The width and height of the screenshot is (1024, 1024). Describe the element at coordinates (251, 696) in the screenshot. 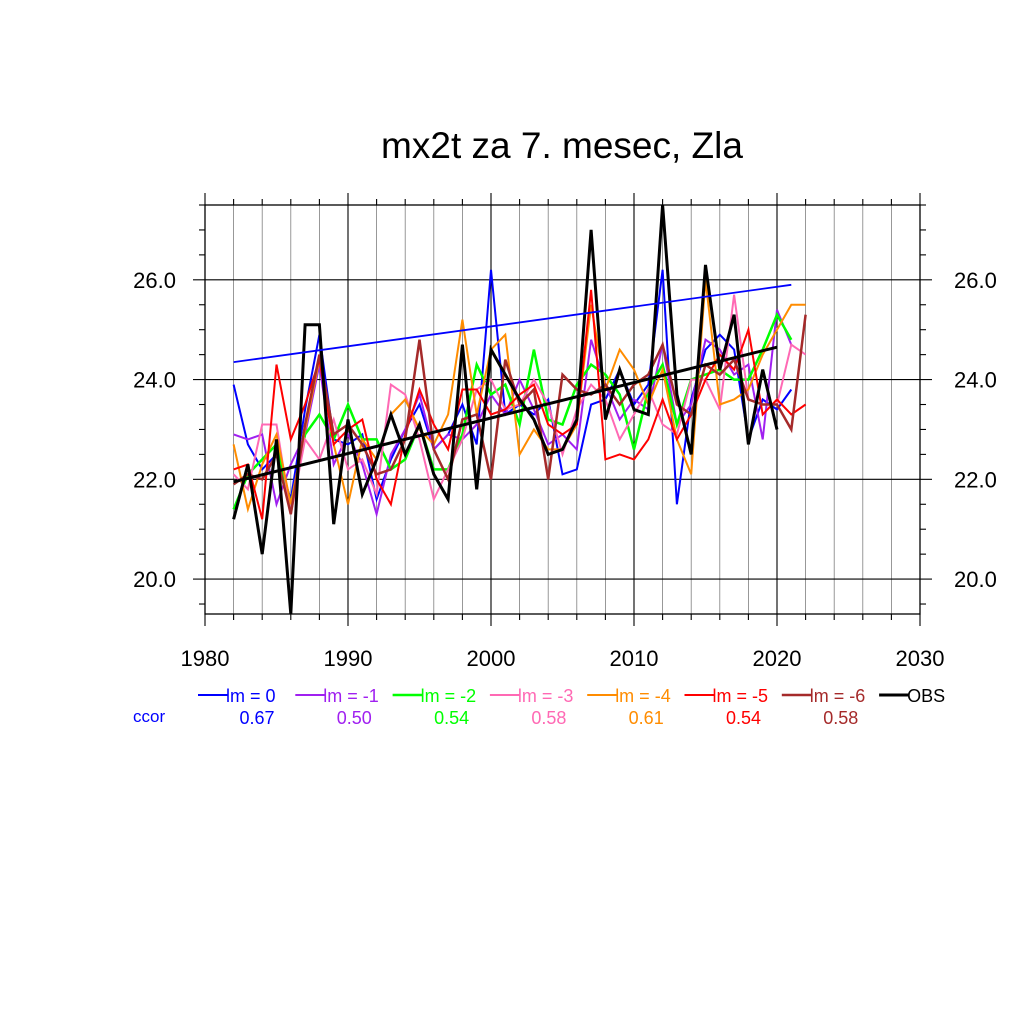

I see `legend-label: lm = 0` at that location.